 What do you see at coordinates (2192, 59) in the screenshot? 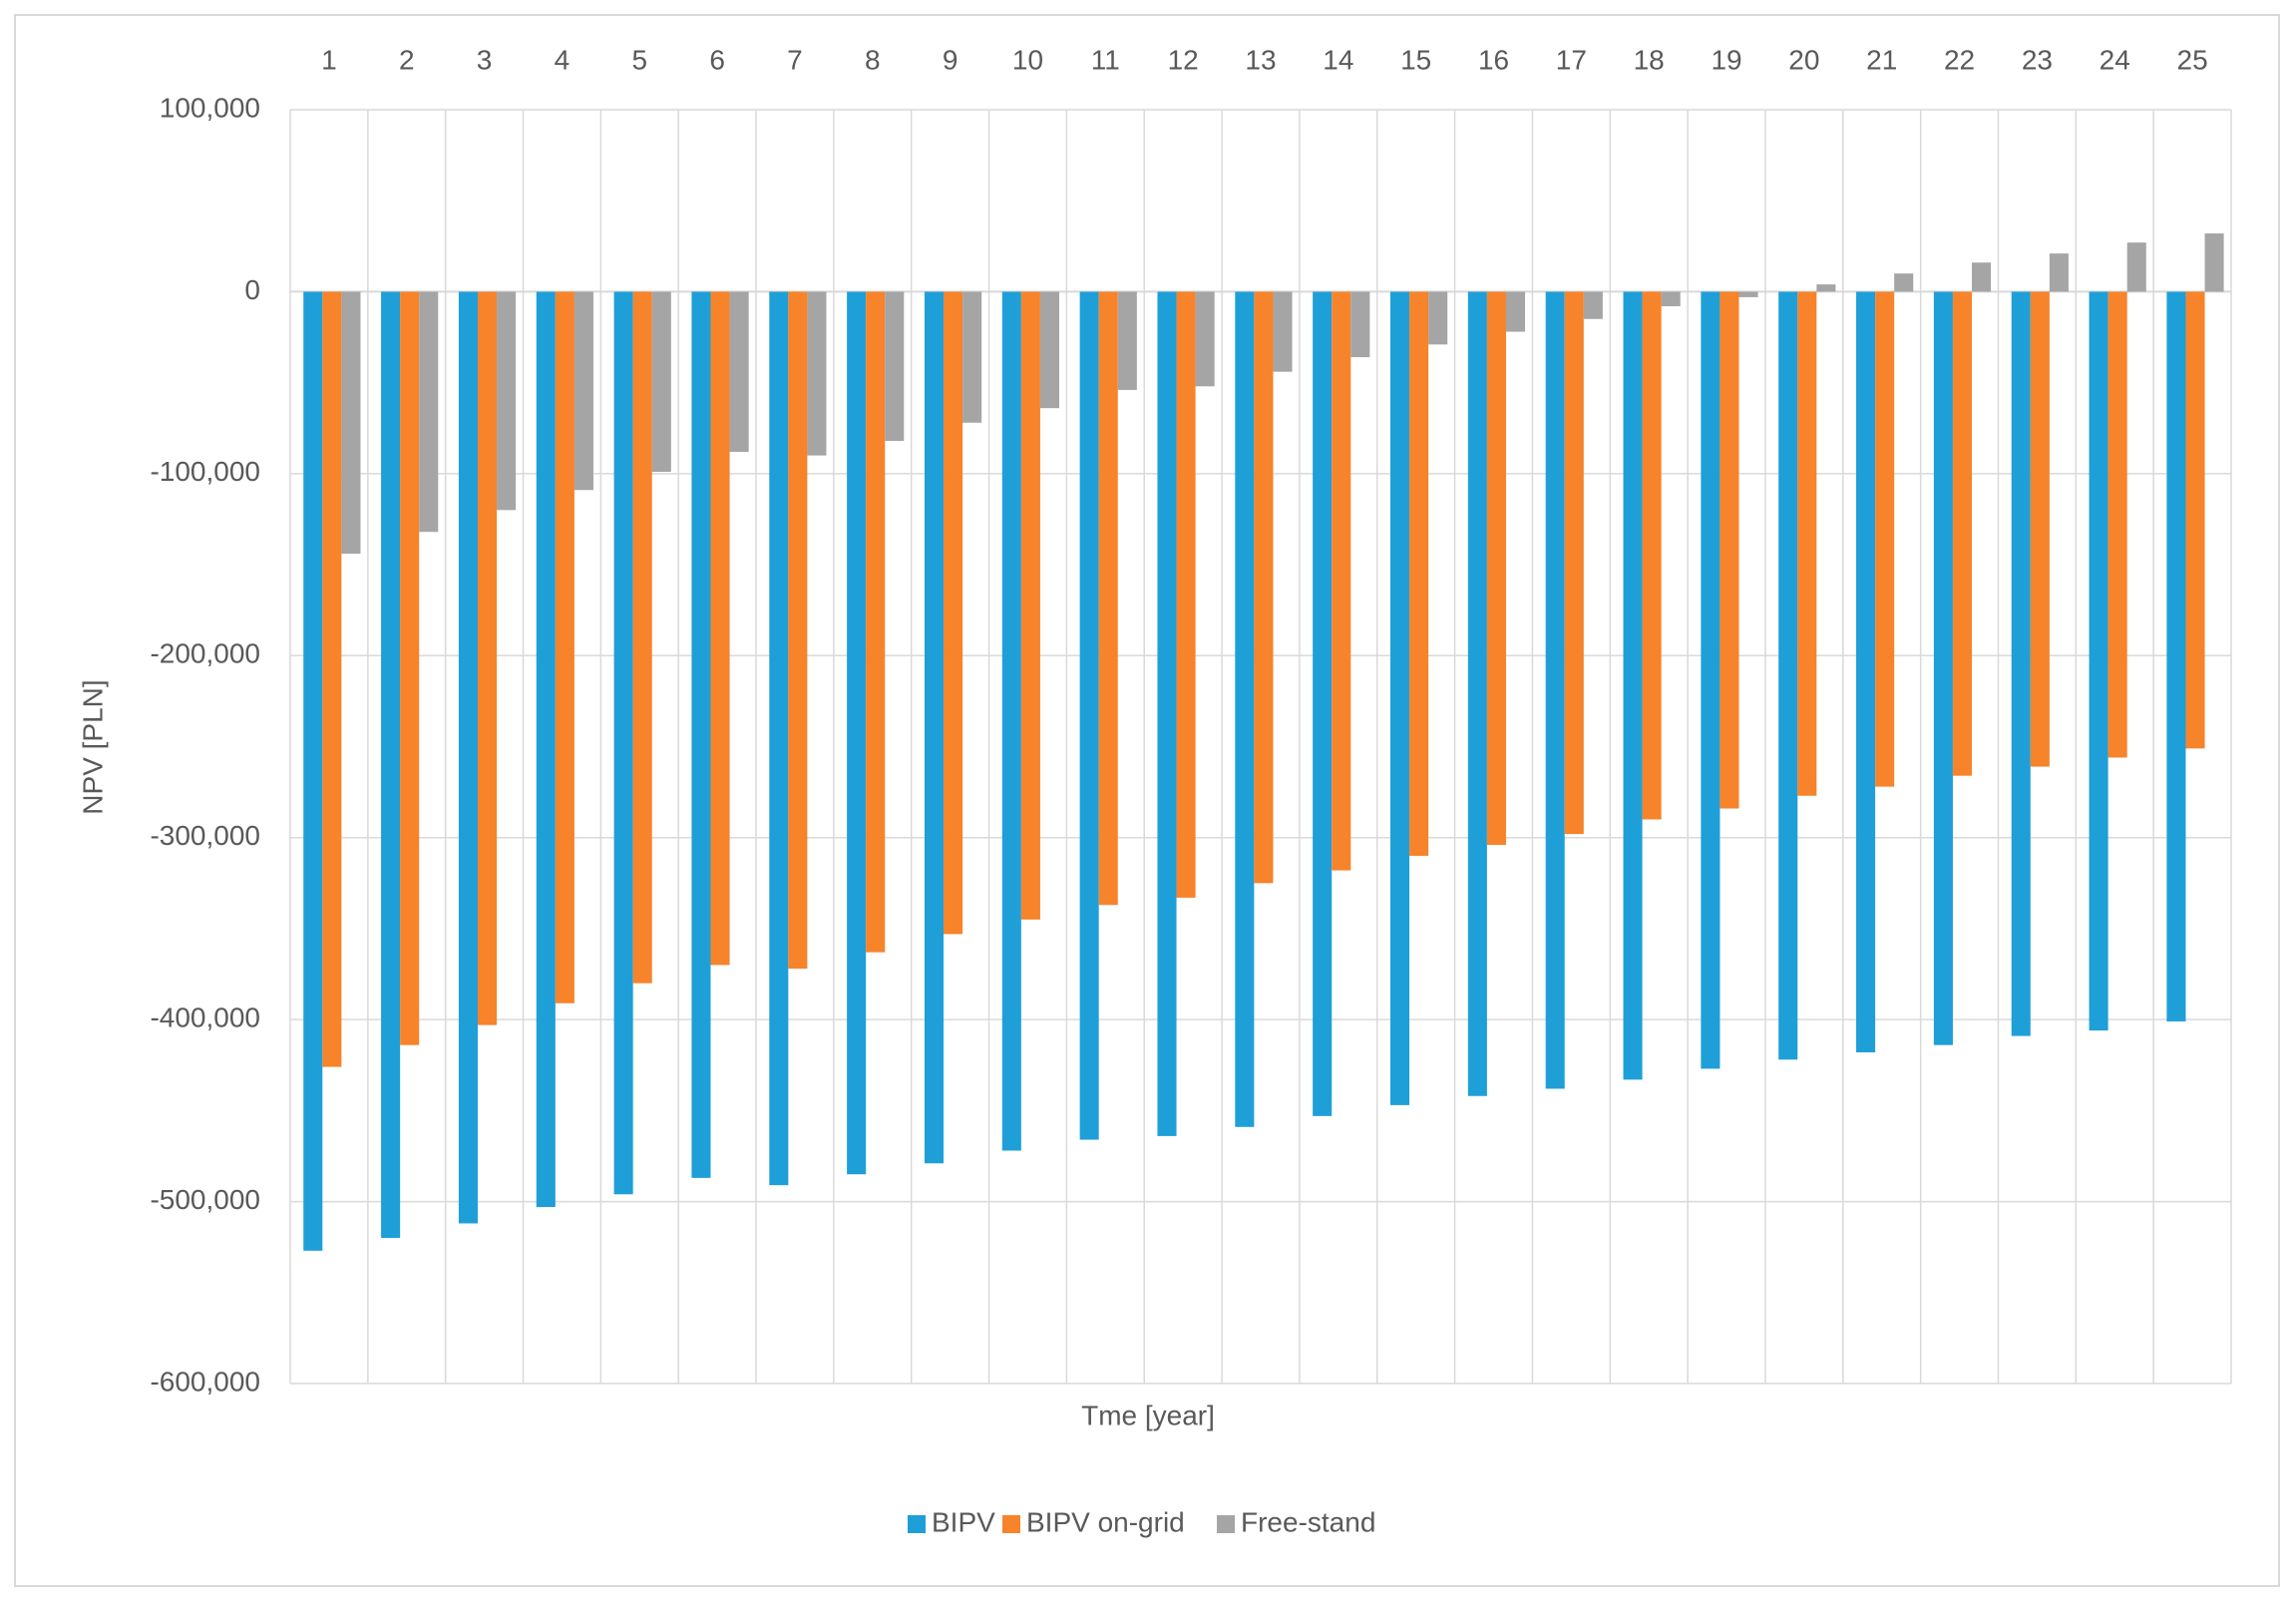
I see `x-tick-label: 25` at bounding box center [2192, 59].